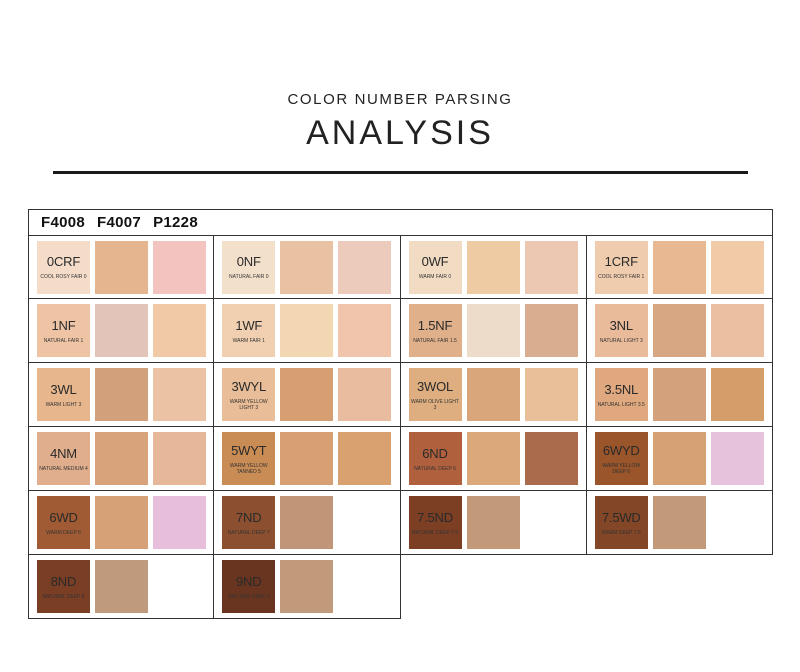 This screenshot has width=800, height=672. Describe the element at coordinates (621, 325) in the screenshot. I see `shade-code: 3NL` at that location.